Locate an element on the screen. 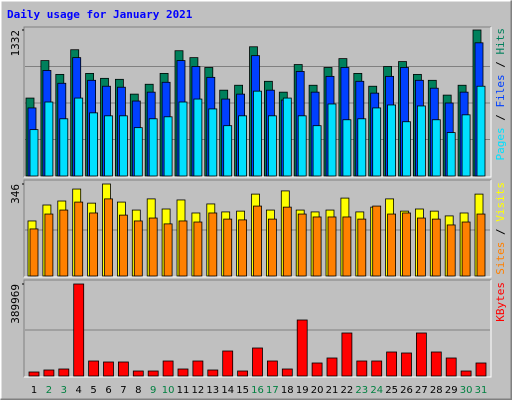  x-tick-label: 21 is located at coordinates (332, 390).